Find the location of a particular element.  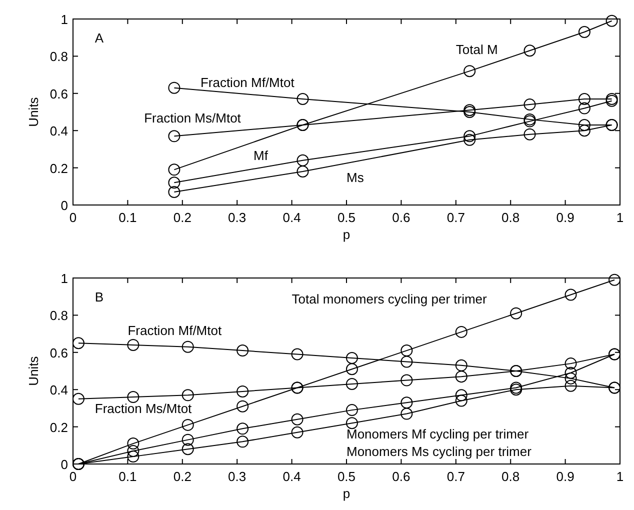

annotation: Mf is located at coordinates (261, 155).